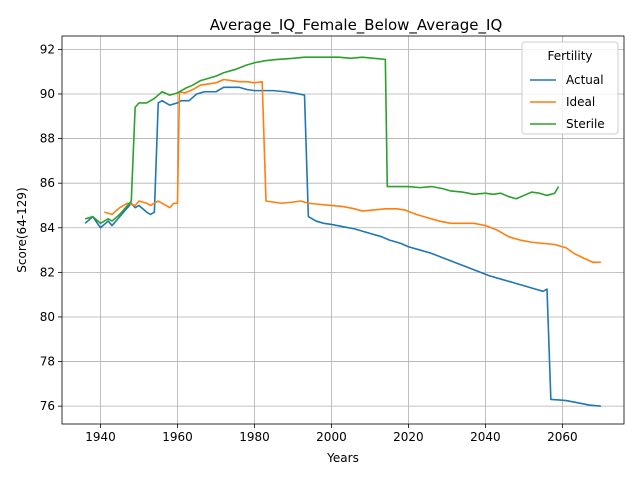 This screenshot has width=640, height=480. I want to click on y-tick-label: 86, so click(47, 183).